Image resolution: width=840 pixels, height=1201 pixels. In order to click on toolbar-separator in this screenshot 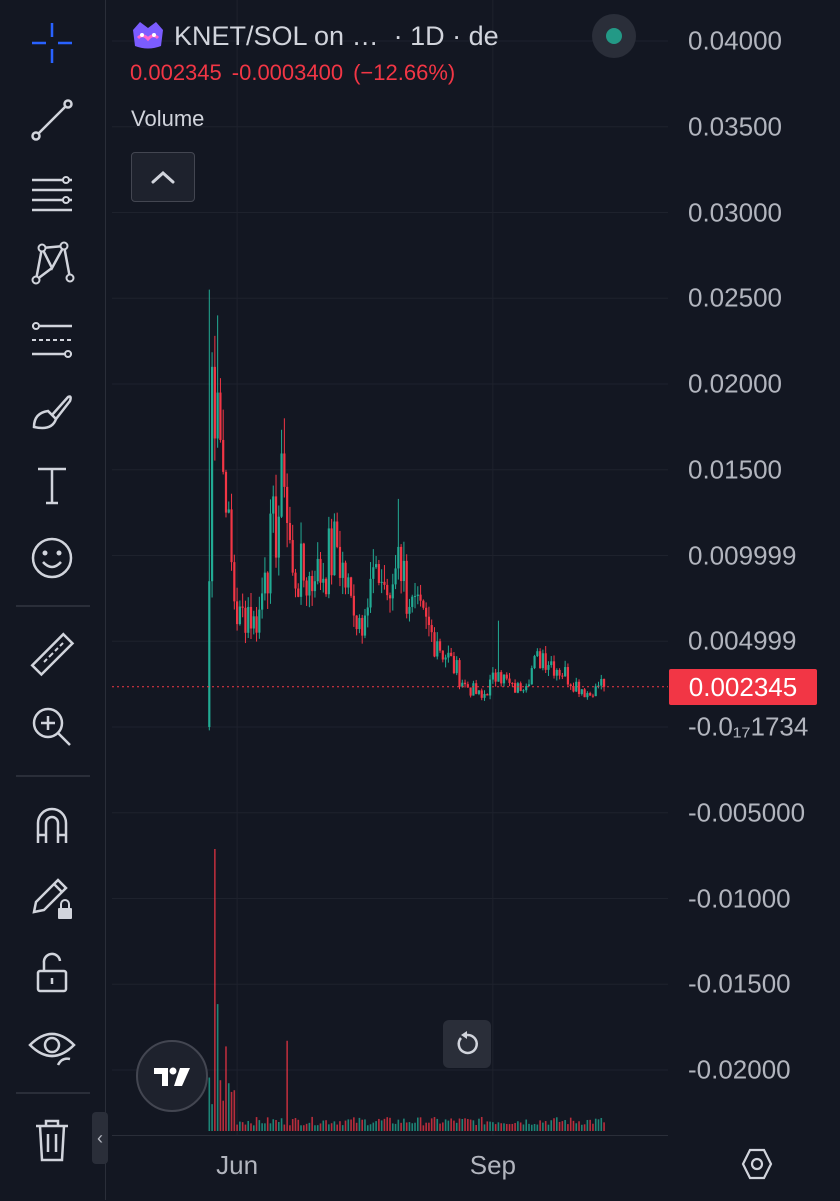, I will do `click(53, 1093)`.